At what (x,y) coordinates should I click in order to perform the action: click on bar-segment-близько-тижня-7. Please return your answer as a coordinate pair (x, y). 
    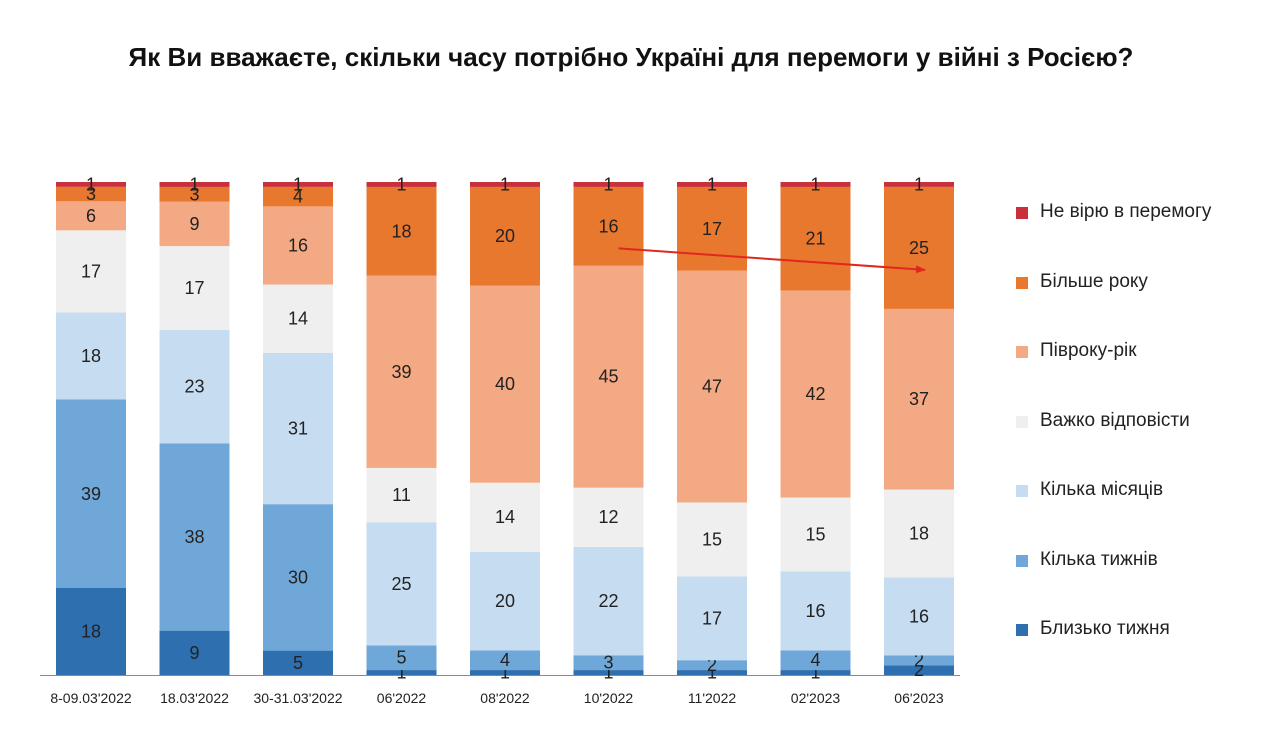
    Looking at the image, I should click on (815, 672).